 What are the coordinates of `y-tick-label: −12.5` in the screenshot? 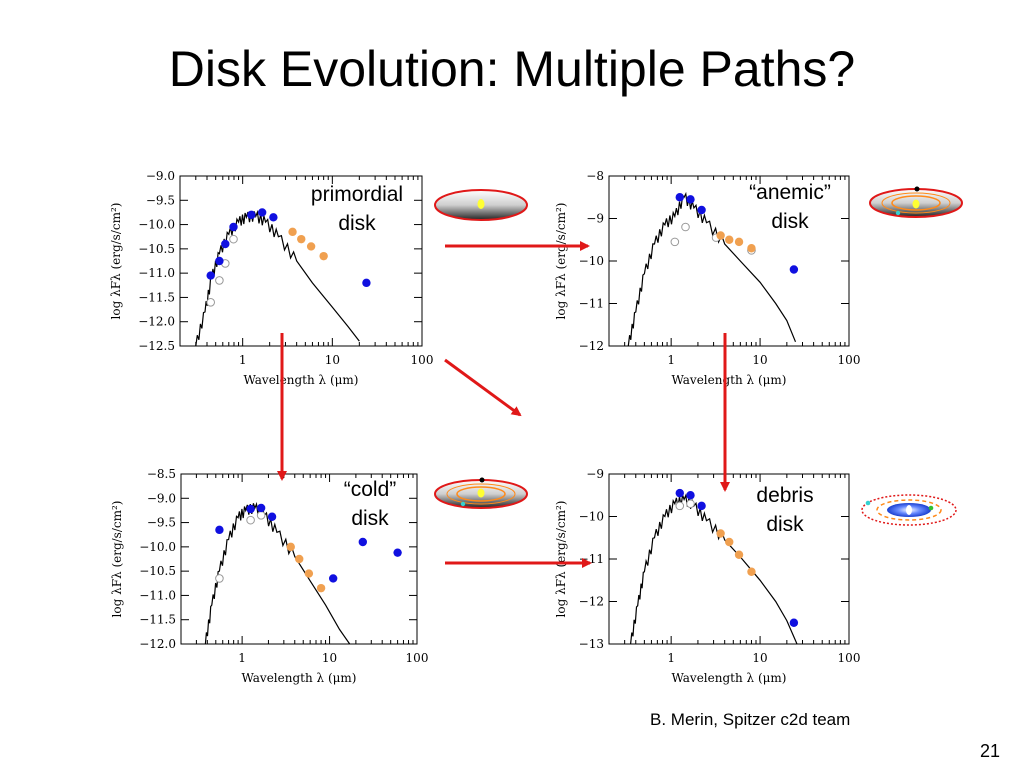 It's located at (156, 346).